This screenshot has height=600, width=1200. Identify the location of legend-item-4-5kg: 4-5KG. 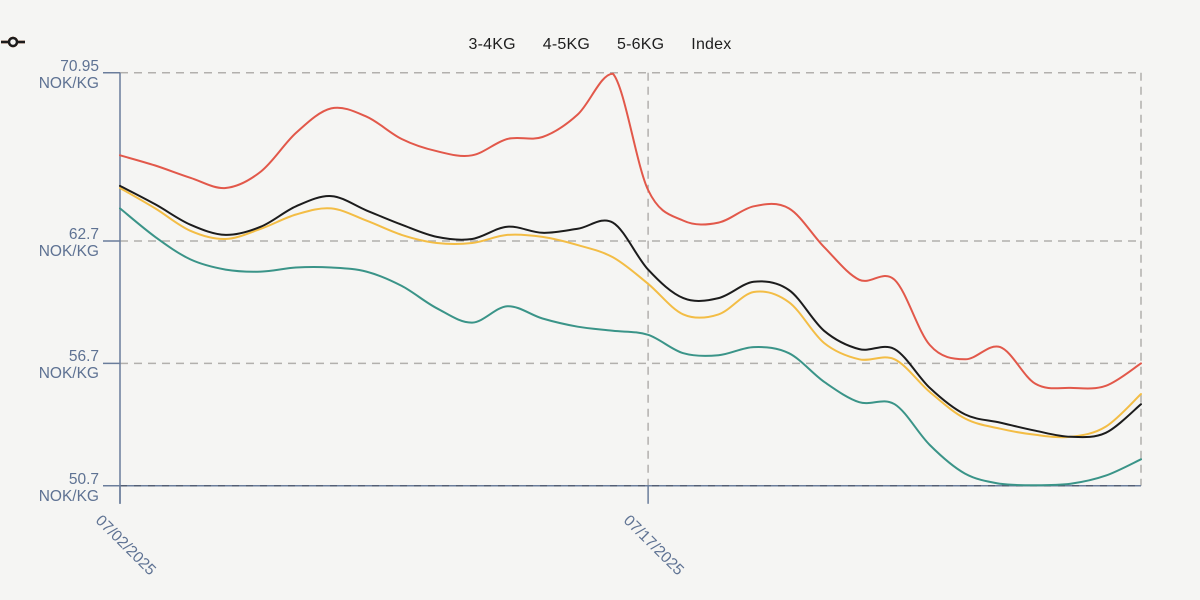
(296, 45).